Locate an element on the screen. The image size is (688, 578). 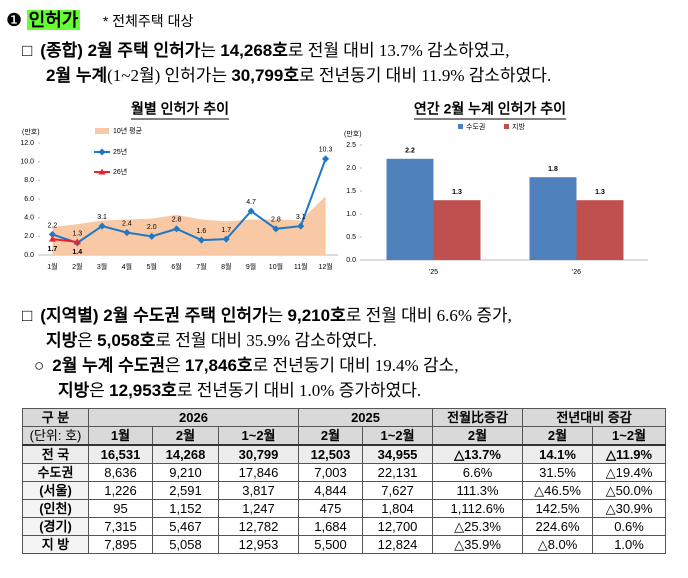
row-header: 전 국 is located at coordinates (55, 454).